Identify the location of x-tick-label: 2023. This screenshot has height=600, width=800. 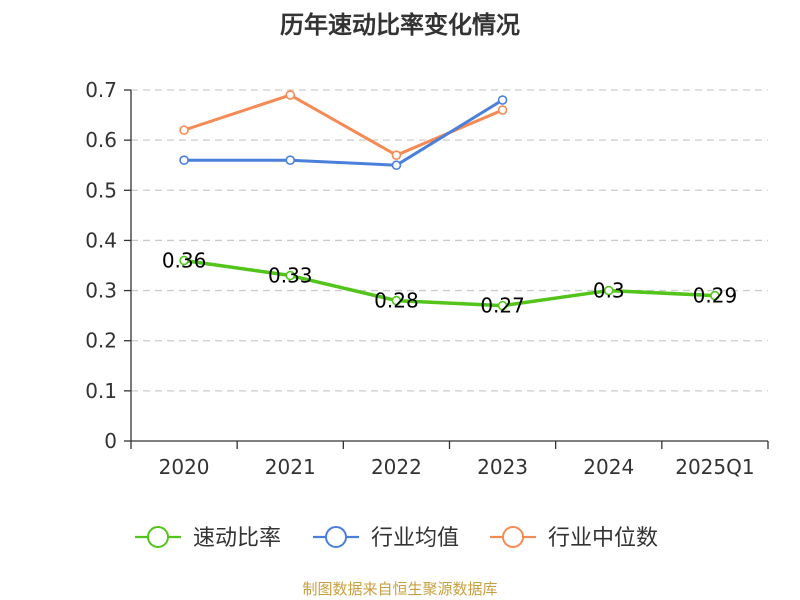
(502, 467).